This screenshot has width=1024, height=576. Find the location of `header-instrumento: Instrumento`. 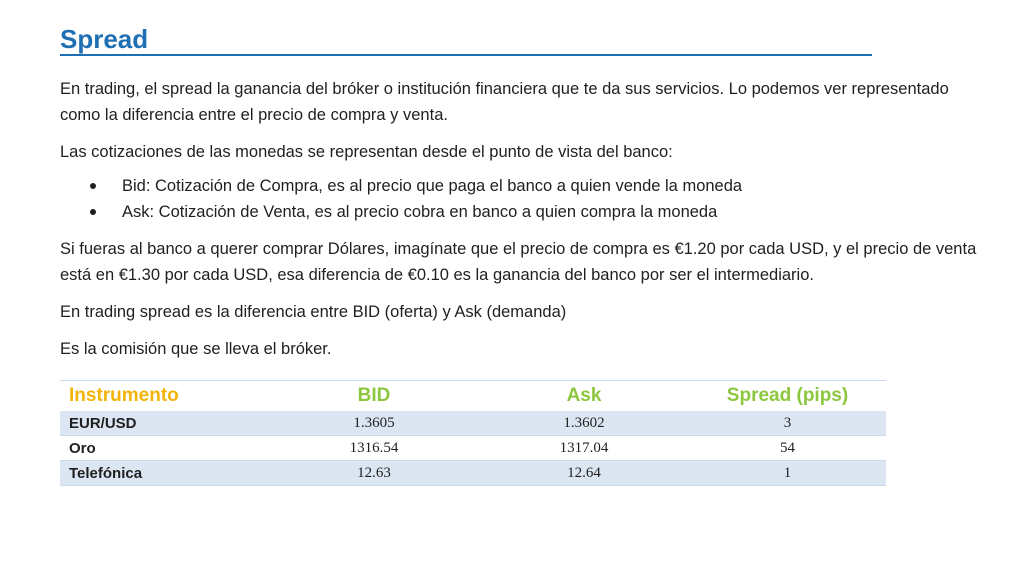

header-instrumento: Instrumento is located at coordinates (124, 395).